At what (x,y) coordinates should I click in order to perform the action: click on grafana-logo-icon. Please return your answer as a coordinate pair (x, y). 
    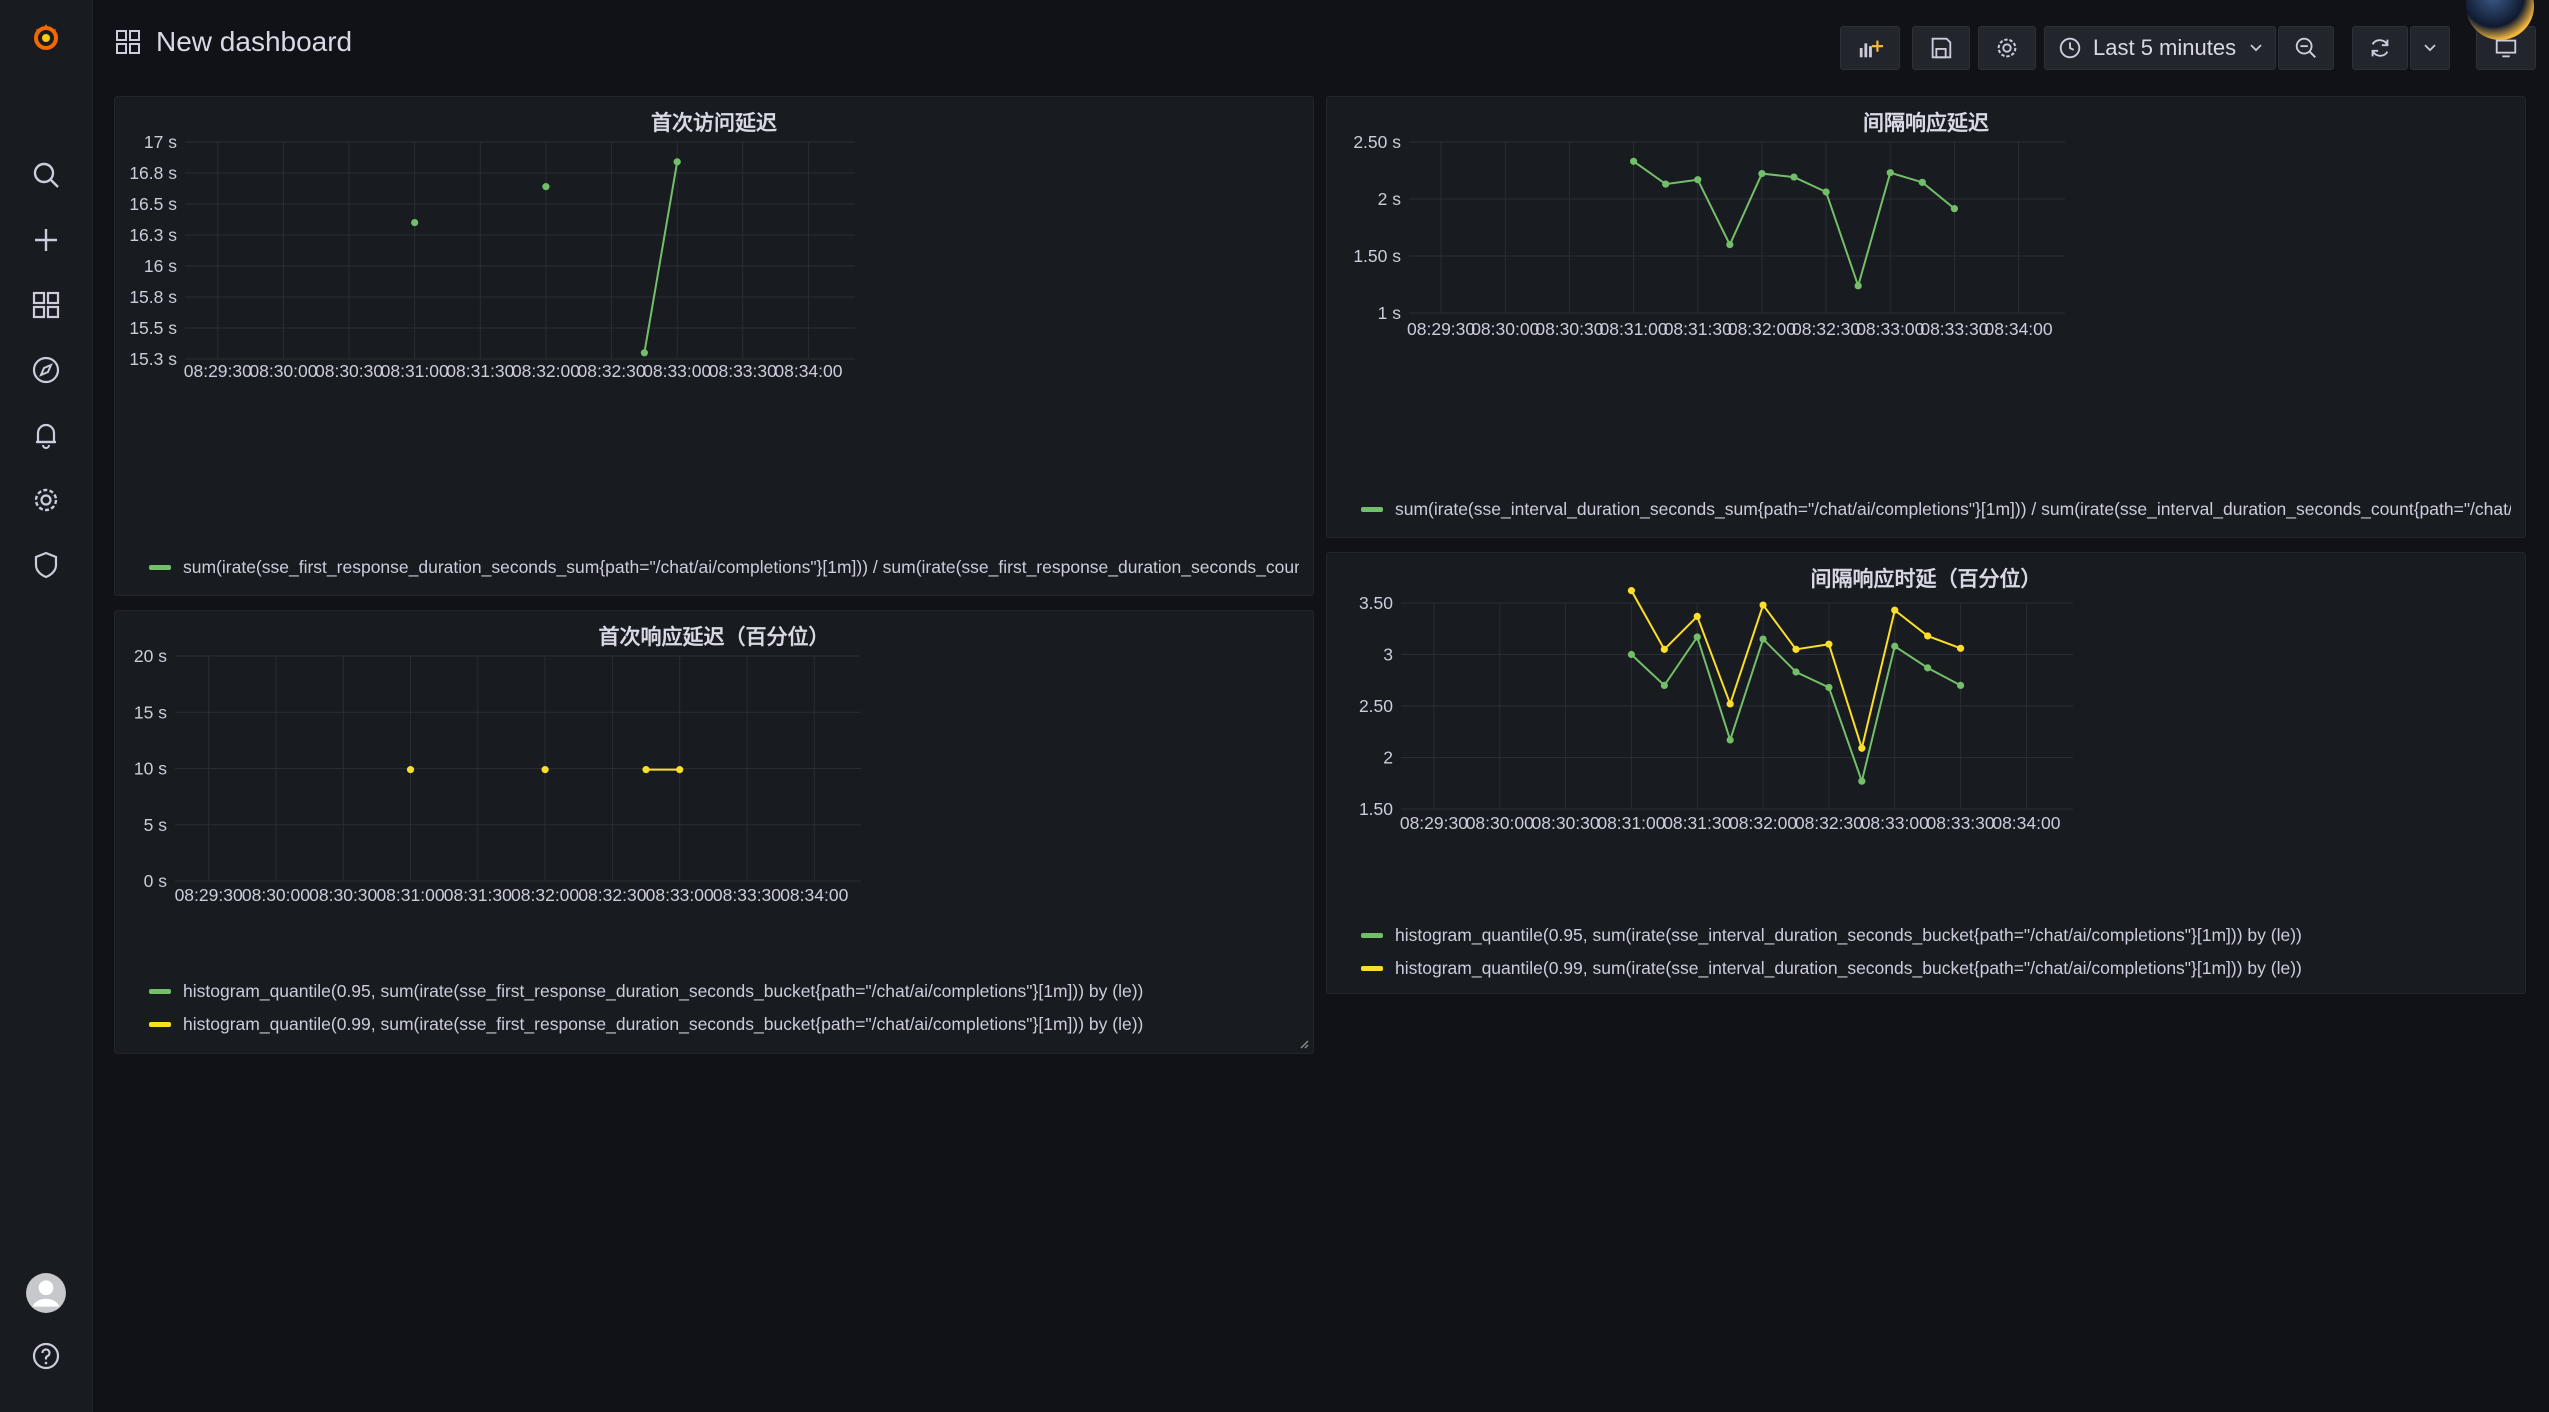
    Looking at the image, I should click on (46, 37).